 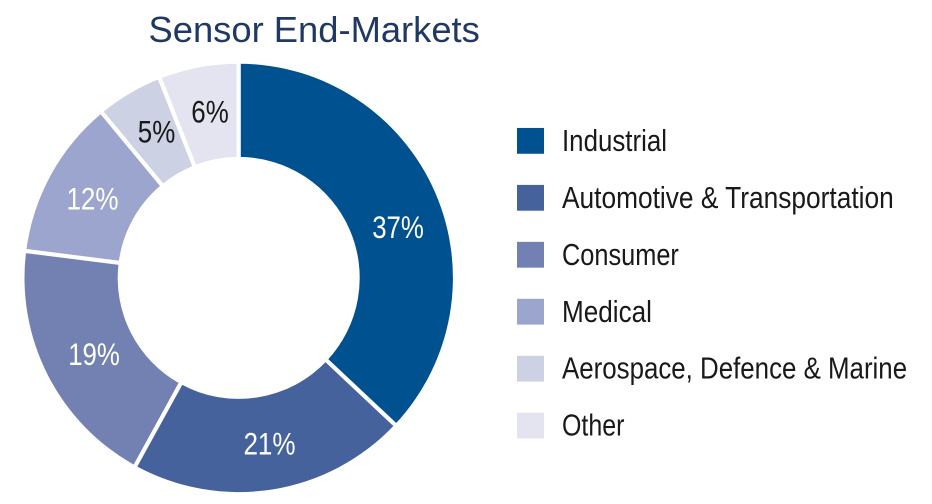 What do you see at coordinates (314, 29) in the screenshot?
I see `svg-text: Sensor End-Markets` at bounding box center [314, 29].